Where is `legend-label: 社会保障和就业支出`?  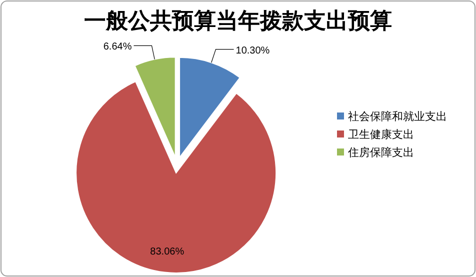 legend-label: 社会保障和就业支出 is located at coordinates (397, 116).